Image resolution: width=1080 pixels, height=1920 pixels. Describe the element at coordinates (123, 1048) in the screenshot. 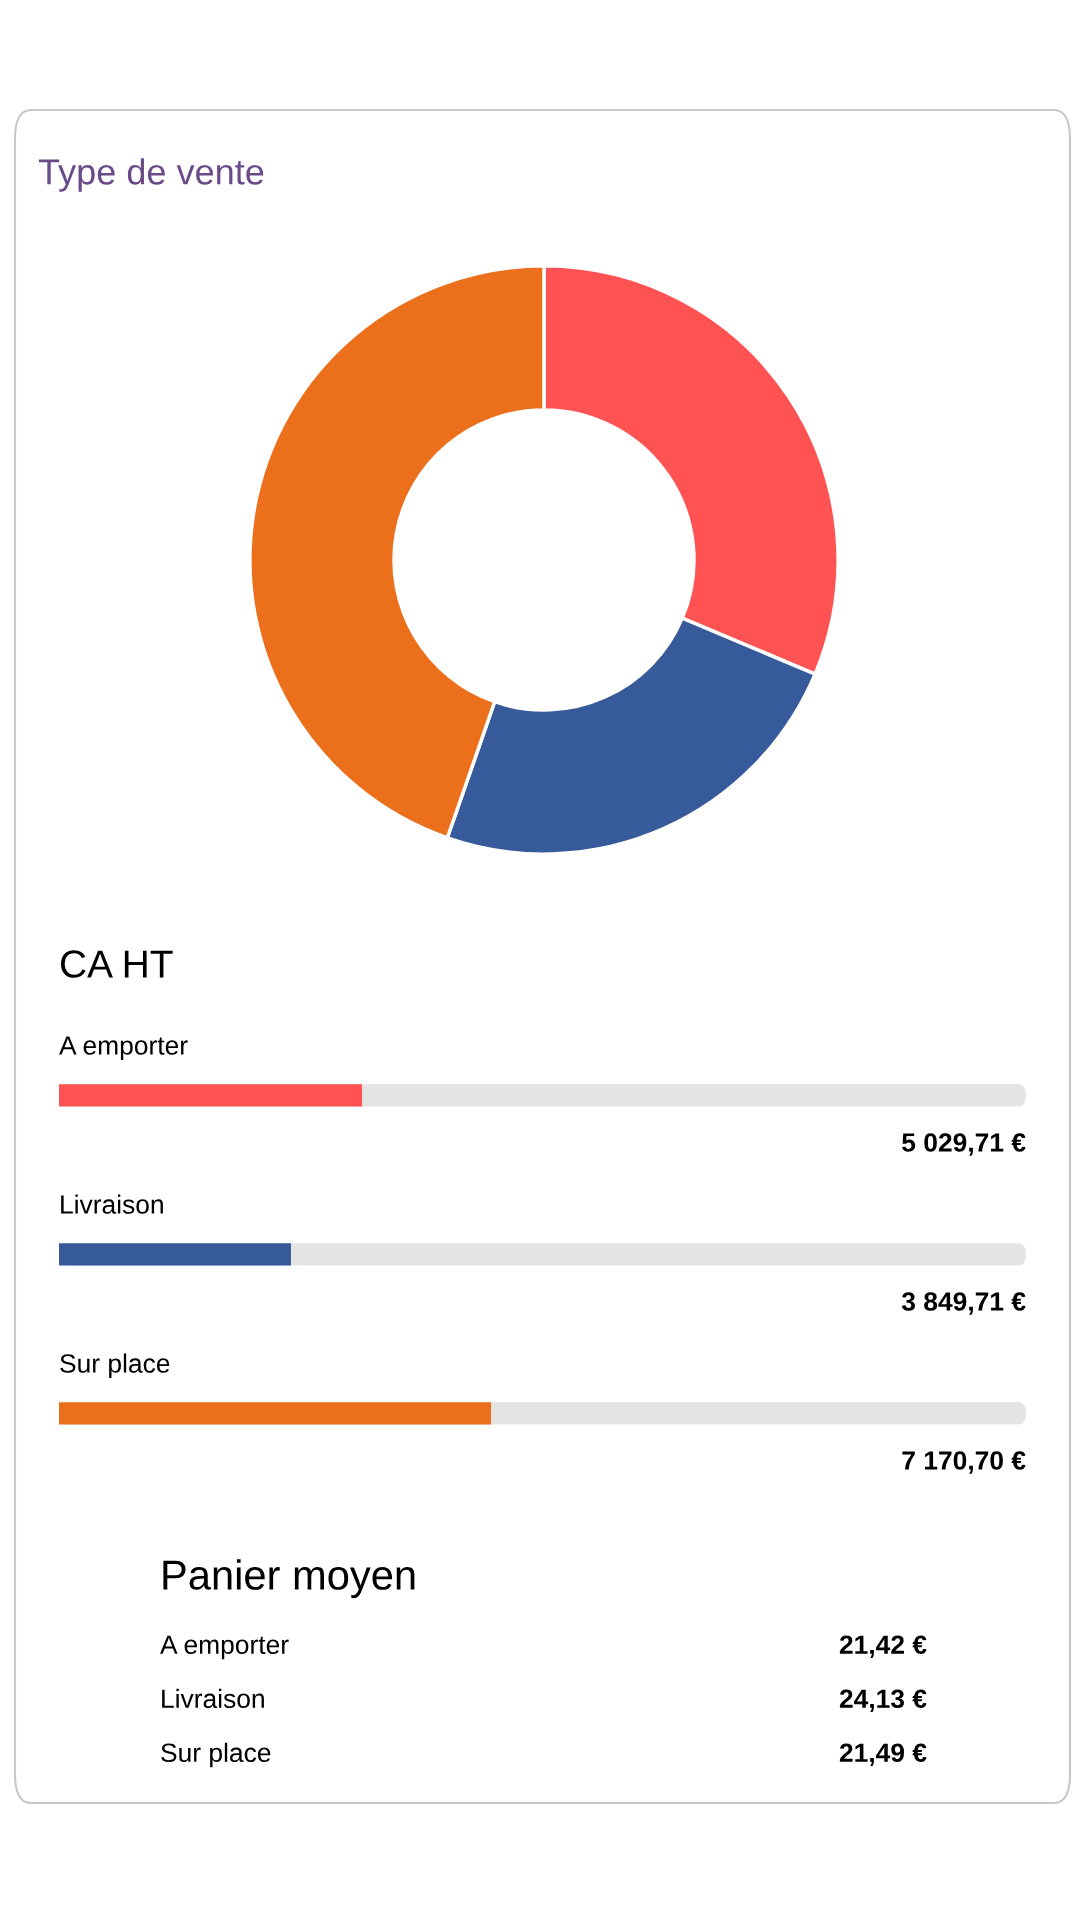

I see `y-tick-label: A emporter` at that location.